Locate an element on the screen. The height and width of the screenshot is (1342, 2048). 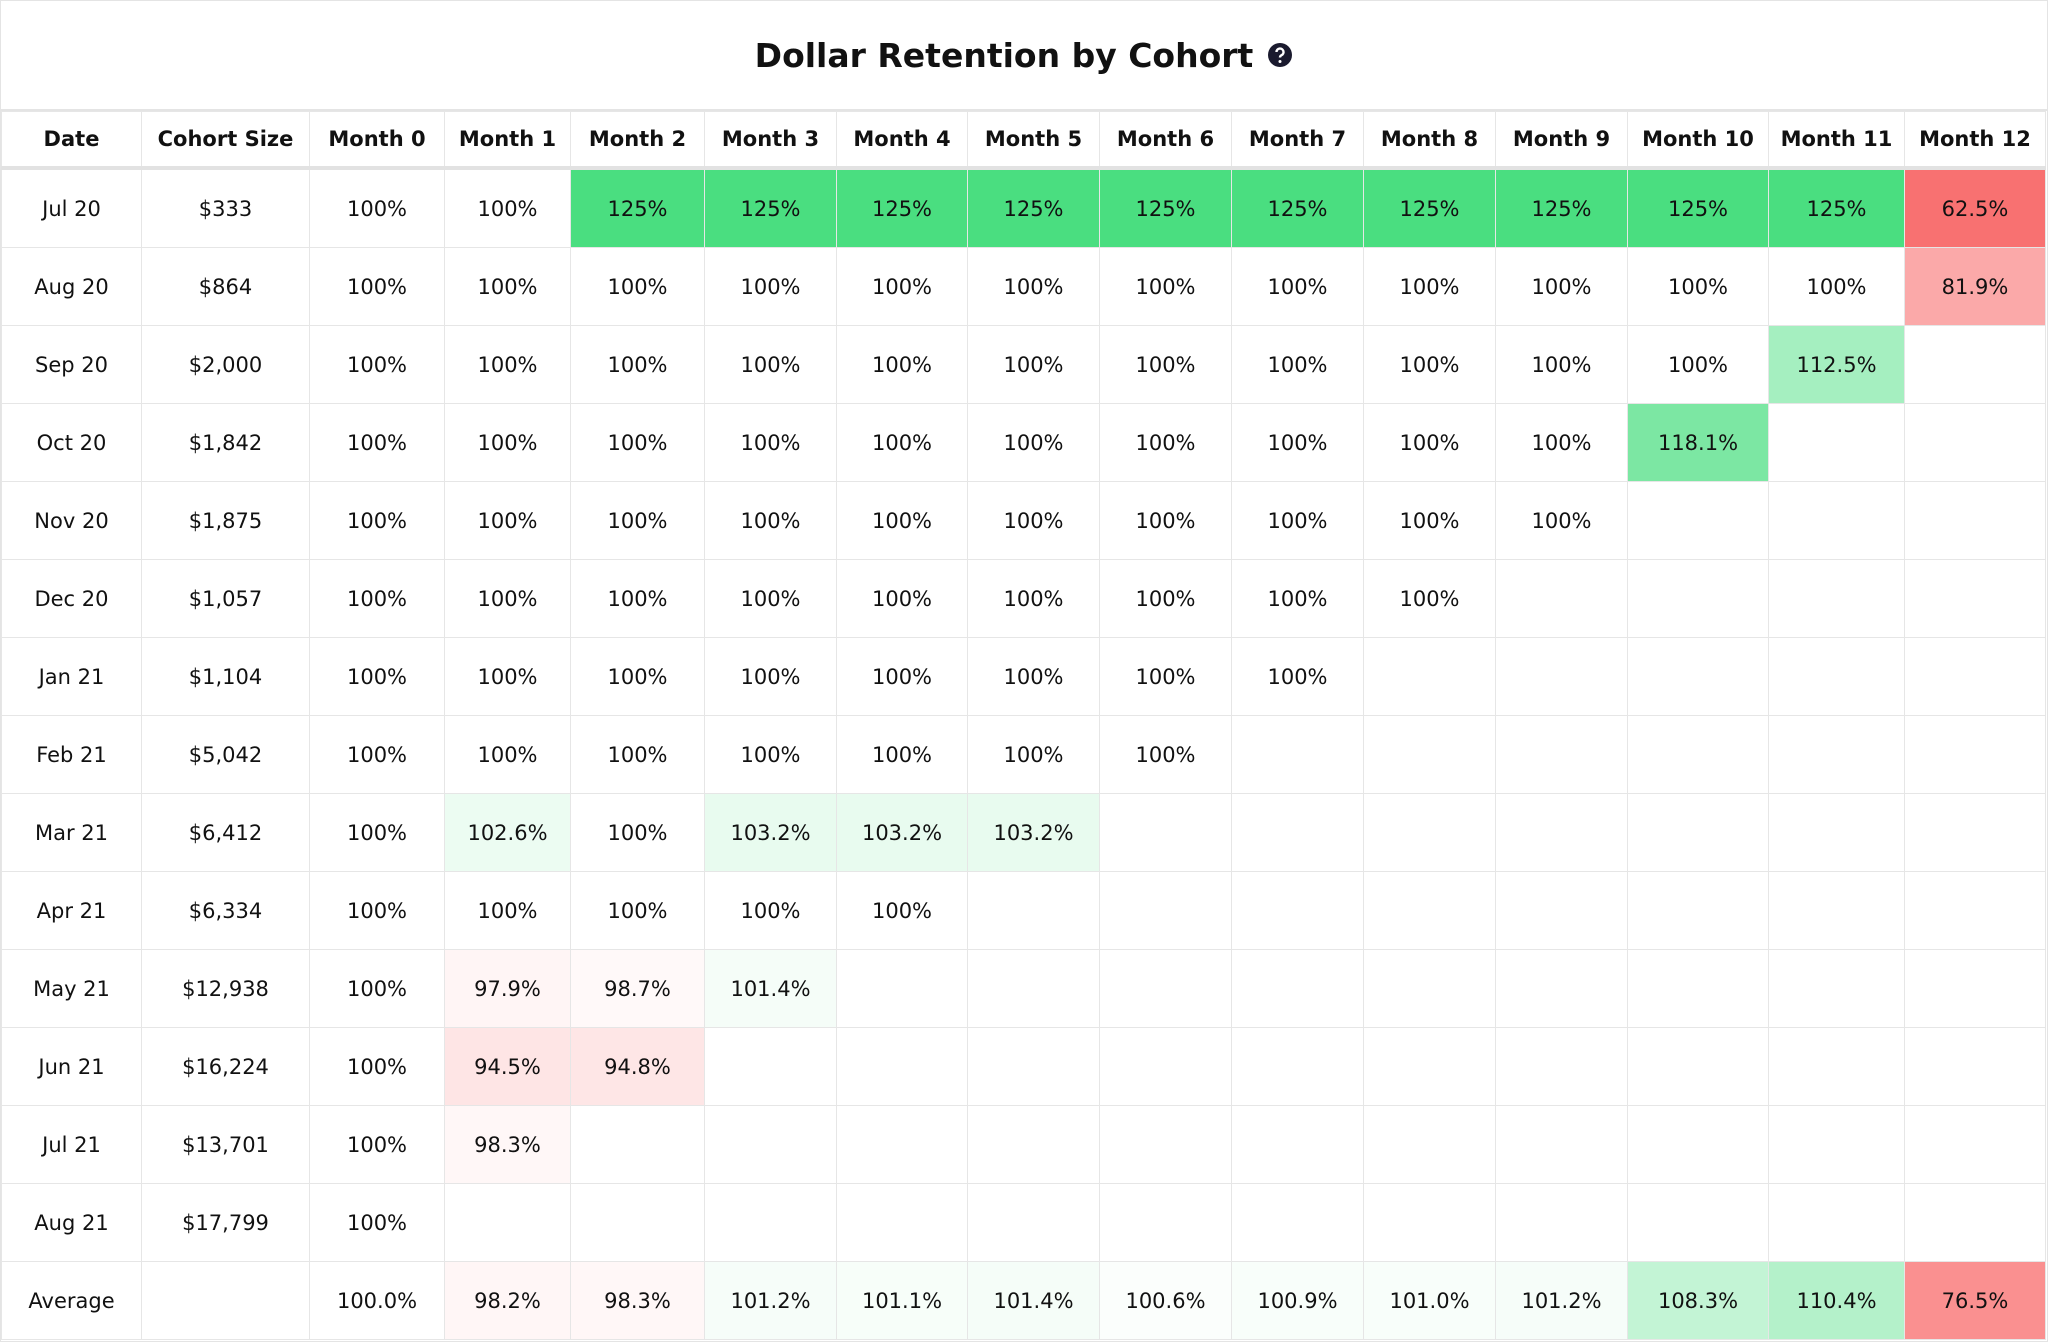
cohort-size: $17,799 is located at coordinates (225, 1222).